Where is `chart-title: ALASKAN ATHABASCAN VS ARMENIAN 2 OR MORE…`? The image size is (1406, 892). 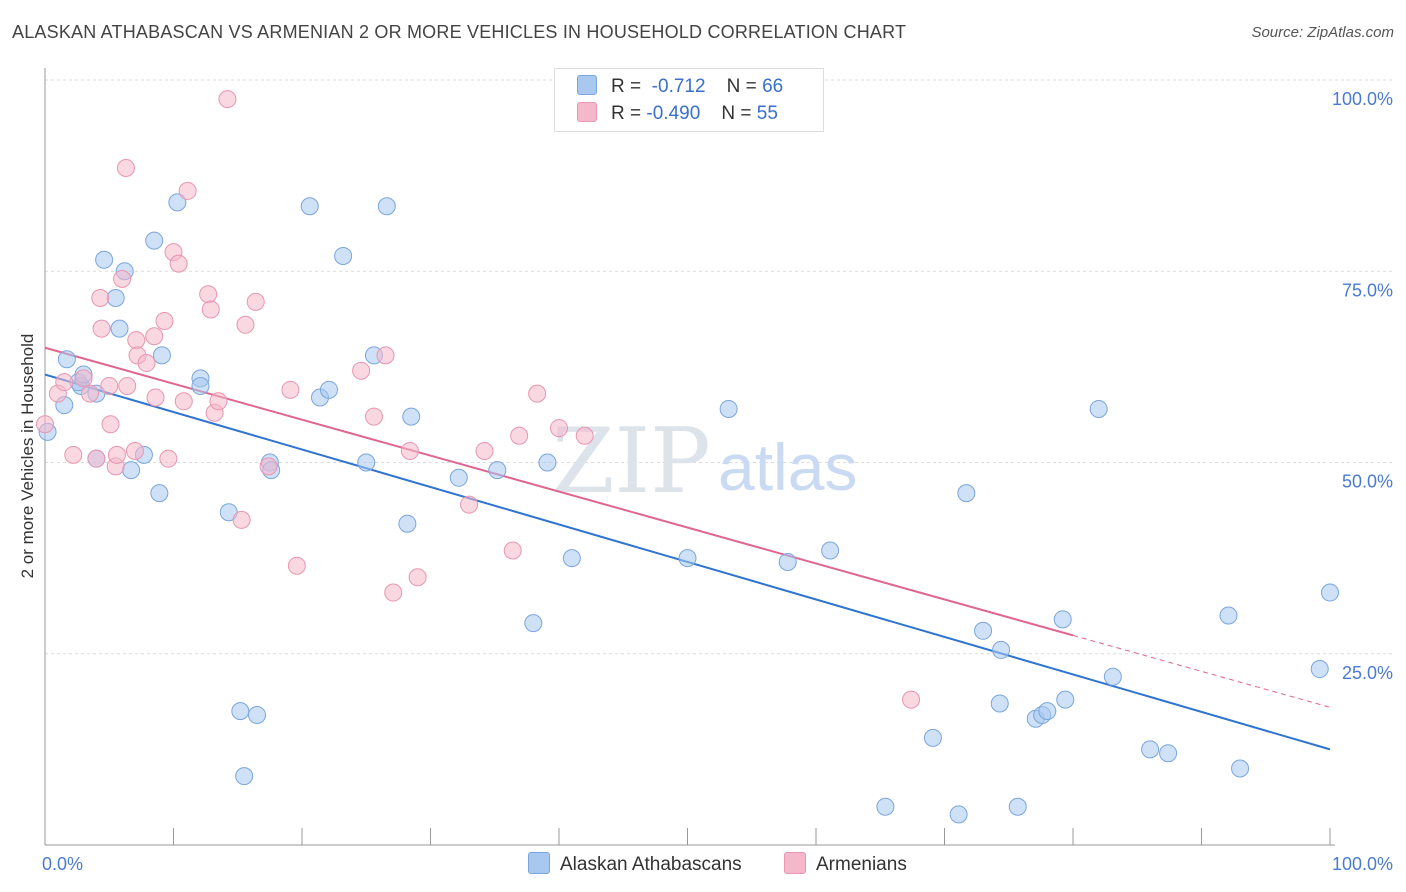
chart-title: ALASKAN ATHABASCAN VS ARMENIAN 2 OR MORE… is located at coordinates (459, 32).